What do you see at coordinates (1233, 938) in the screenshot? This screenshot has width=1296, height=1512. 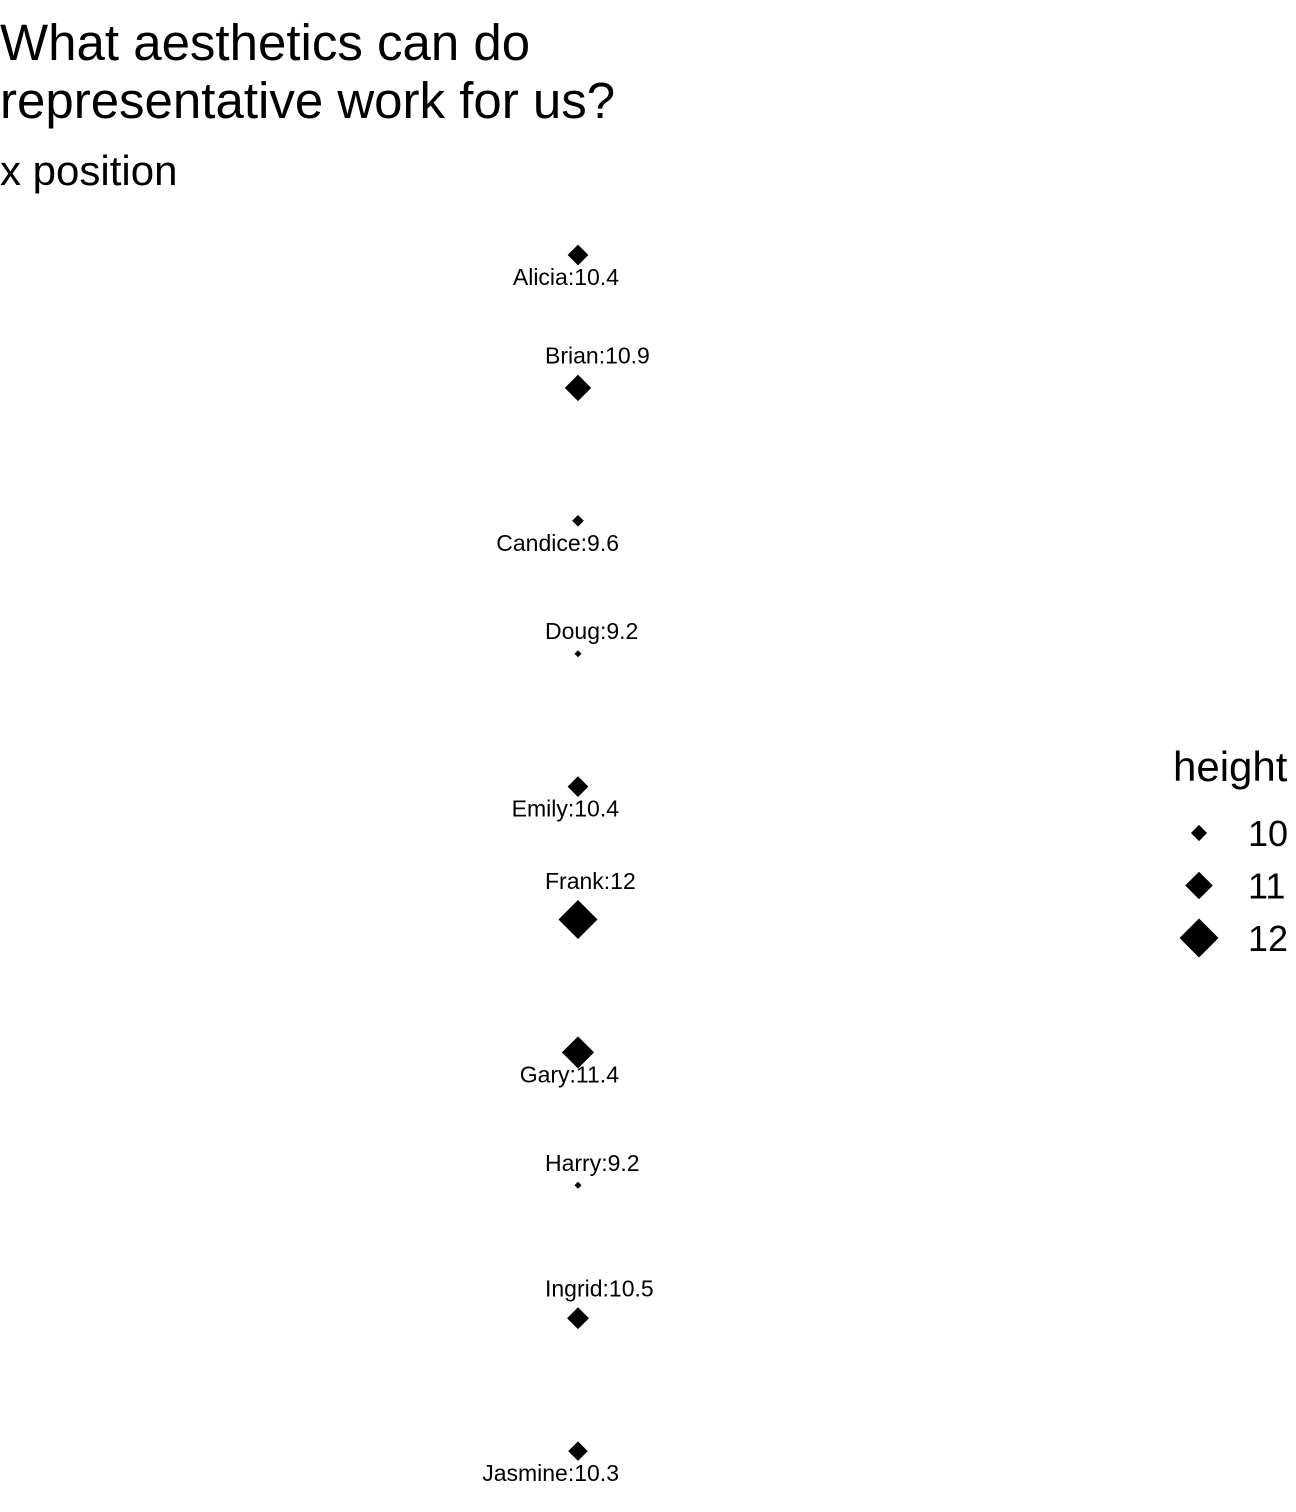 I see `legend-entry-12: 12` at bounding box center [1233, 938].